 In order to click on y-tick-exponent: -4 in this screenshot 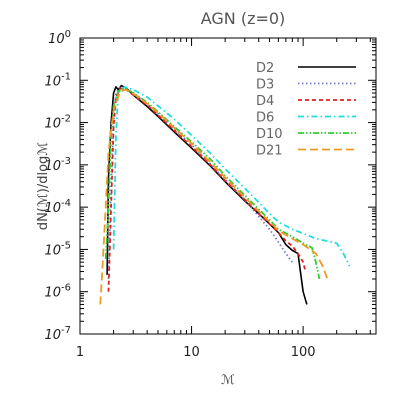, I will do `click(66, 203)`.